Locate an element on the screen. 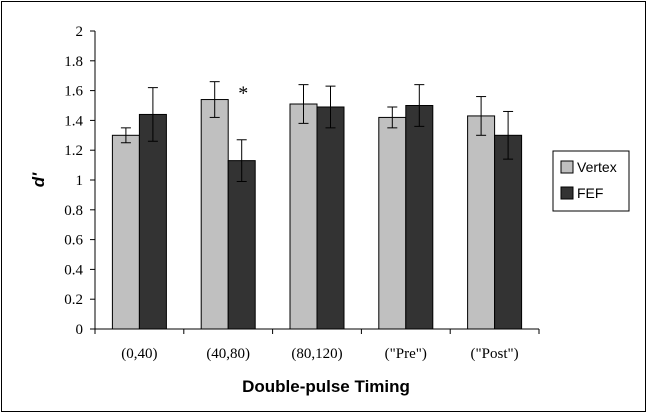 The width and height of the screenshot is (649, 415). y-axis-ticks: 0 0.2 0.4 0.6 0.8 1 1.2 1.4 1.6 1.8 2 is located at coordinates (79, 181).